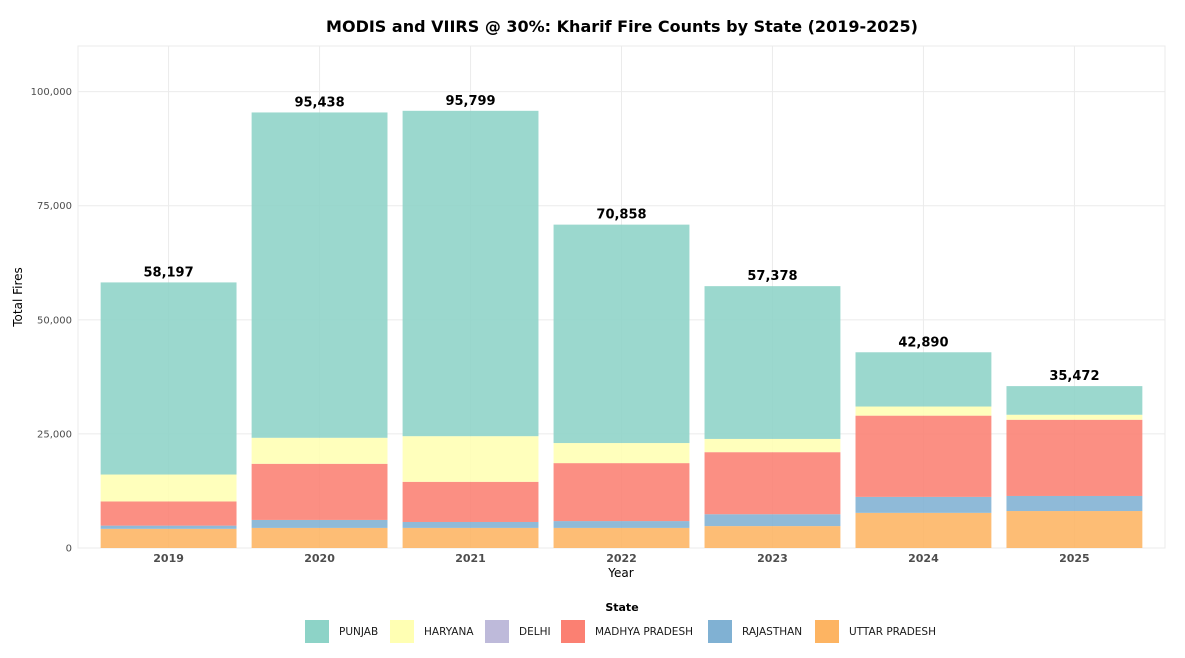  I want to click on y-tick-label: 75,000, so click(54, 206).